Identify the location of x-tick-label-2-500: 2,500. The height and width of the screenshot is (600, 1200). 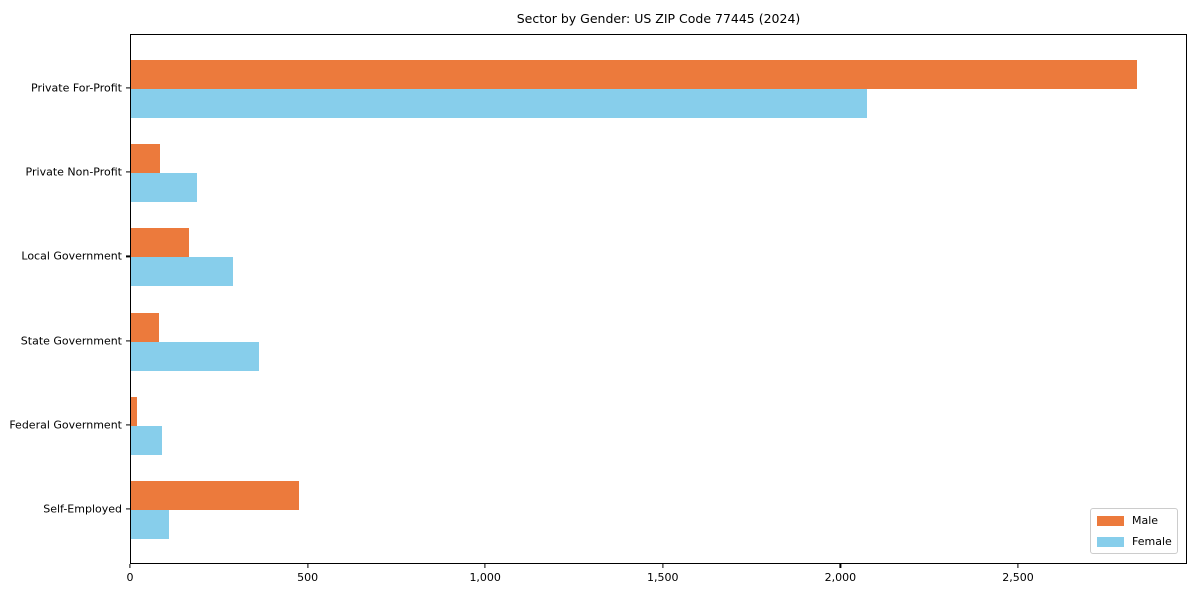
(1018, 577).